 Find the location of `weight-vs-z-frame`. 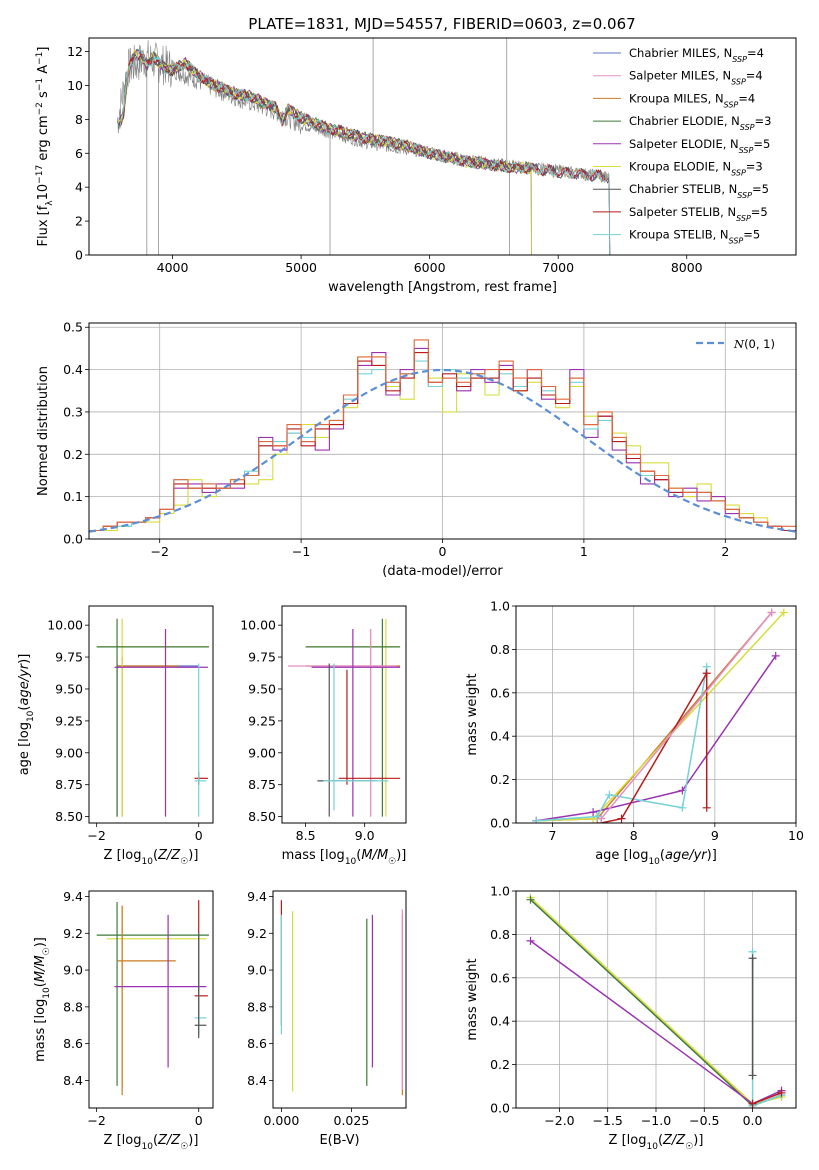

weight-vs-z-frame is located at coordinates (656, 999).